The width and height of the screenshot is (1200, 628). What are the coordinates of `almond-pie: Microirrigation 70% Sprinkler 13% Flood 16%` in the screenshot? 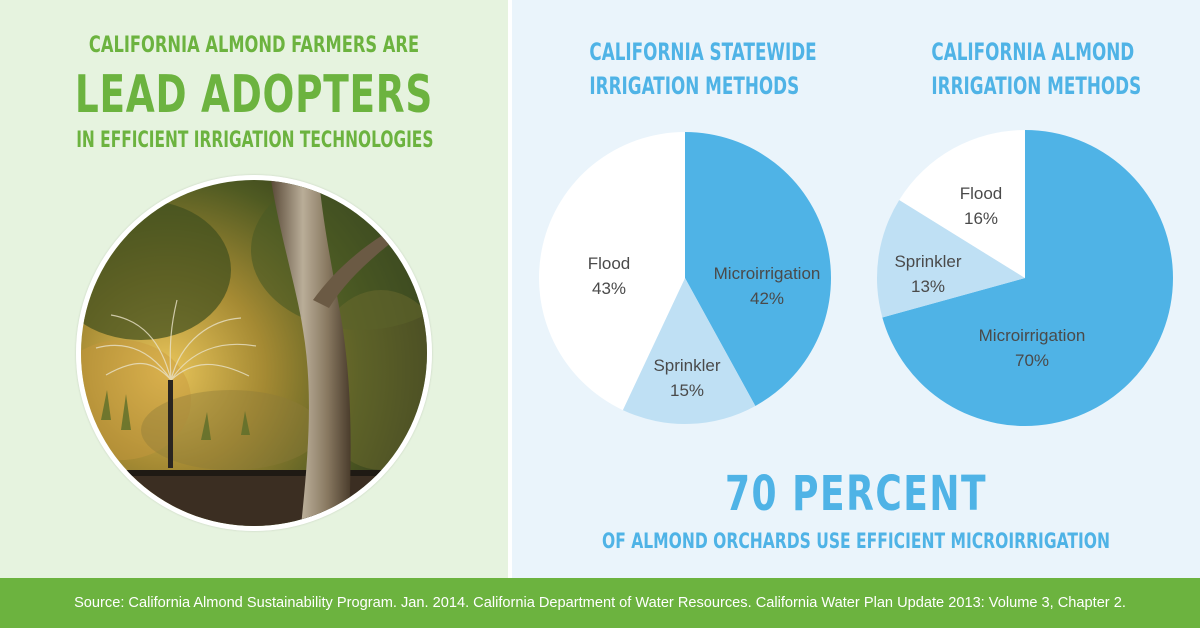 It's located at (1025, 278).